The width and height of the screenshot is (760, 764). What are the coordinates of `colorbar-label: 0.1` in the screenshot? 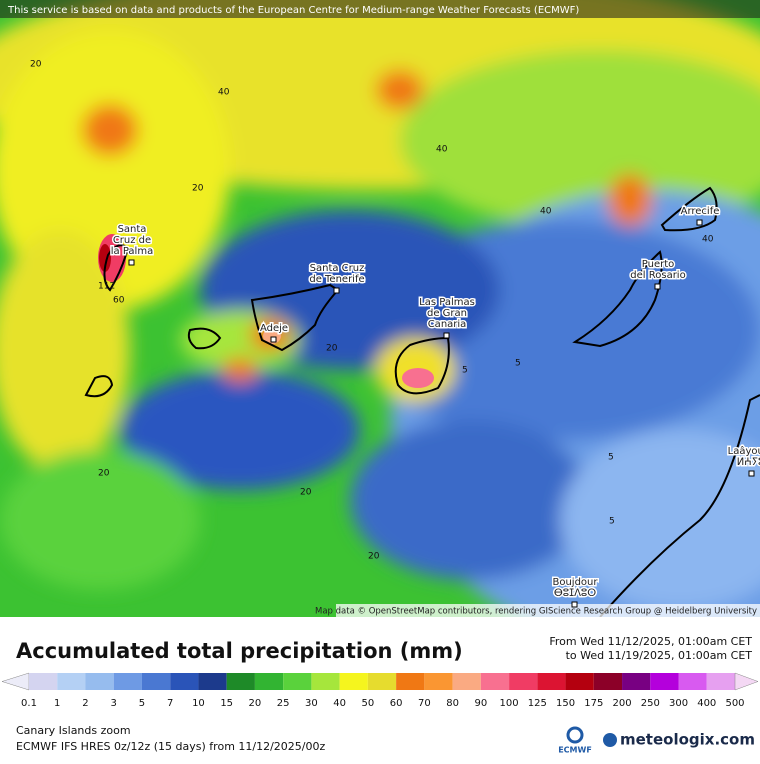 It's located at (29, 703).